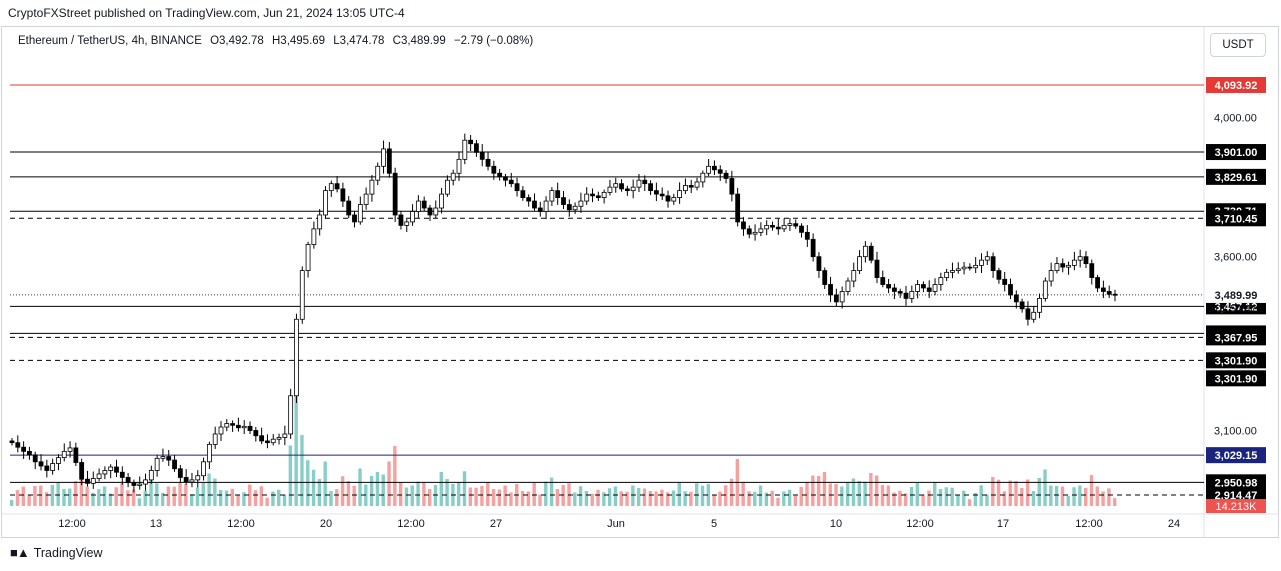 The height and width of the screenshot is (571, 1281). Describe the element at coordinates (299, 41) in the screenshot. I see `ohlc-high: H3,495.69` at that location.